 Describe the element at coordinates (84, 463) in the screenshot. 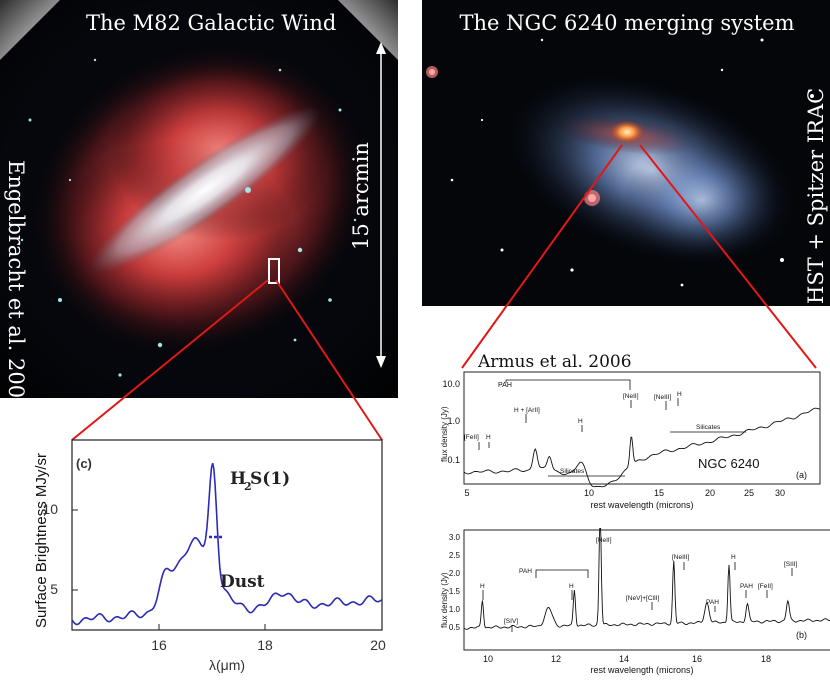

I see `spectrum-c-panel-label: (c)` at that location.